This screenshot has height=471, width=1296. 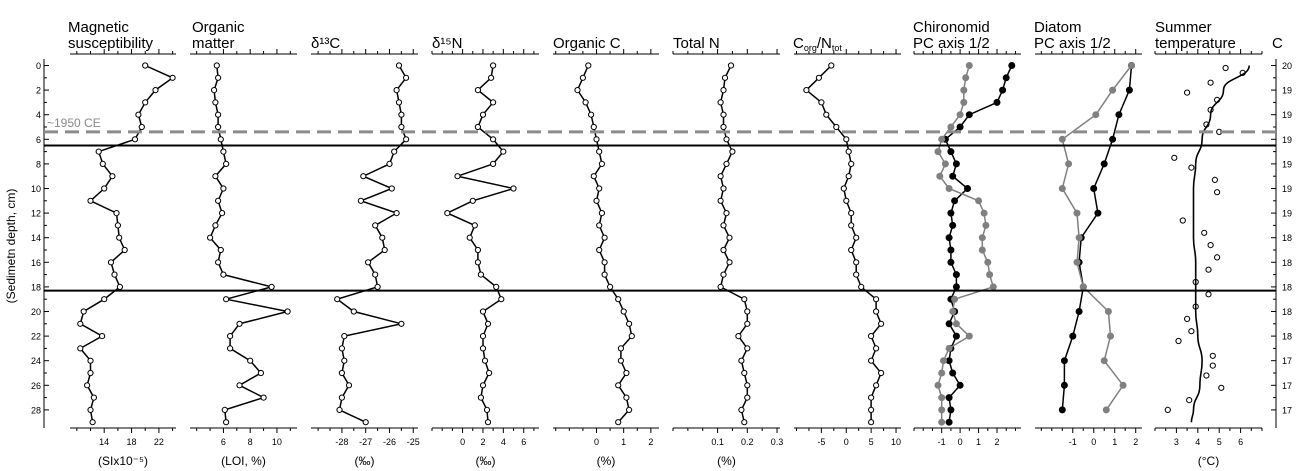 What do you see at coordinates (389, 442) in the screenshot?
I see `panel-tick-label: -26` at bounding box center [389, 442].